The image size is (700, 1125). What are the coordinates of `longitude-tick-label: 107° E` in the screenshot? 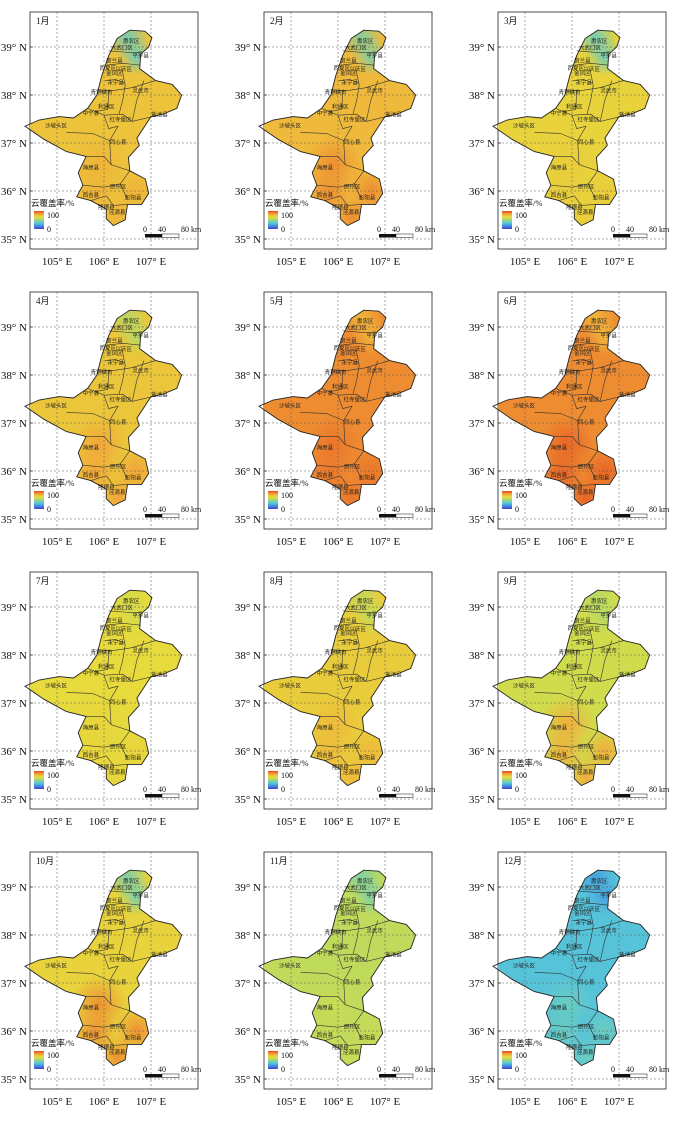 It's located at (619, 542).